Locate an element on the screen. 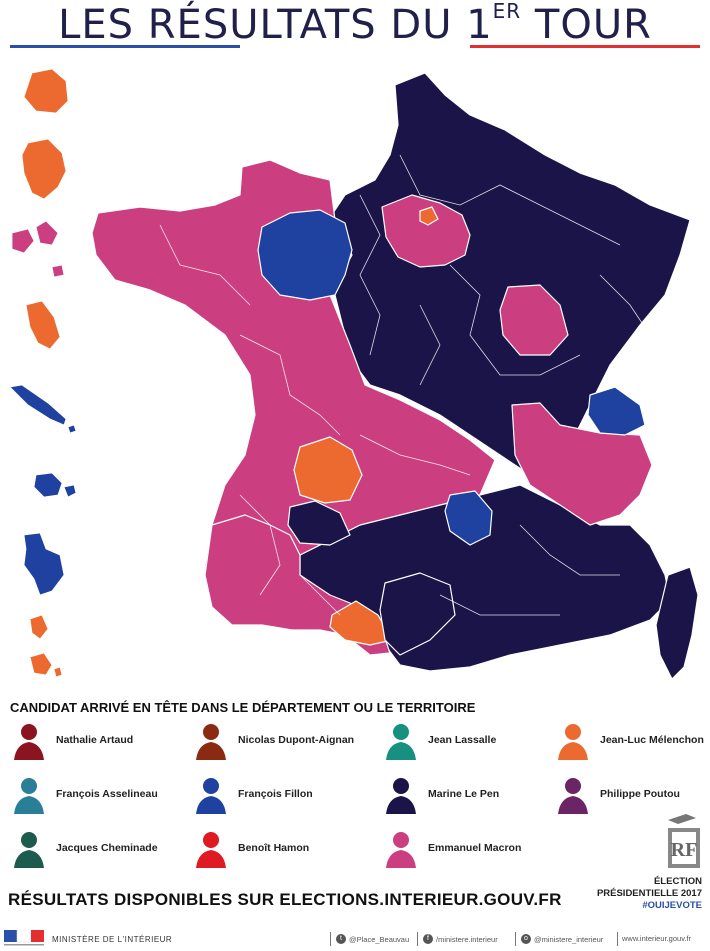 The height and width of the screenshot is (951, 710). region-haute-vienne-melenchon is located at coordinates (328, 470).